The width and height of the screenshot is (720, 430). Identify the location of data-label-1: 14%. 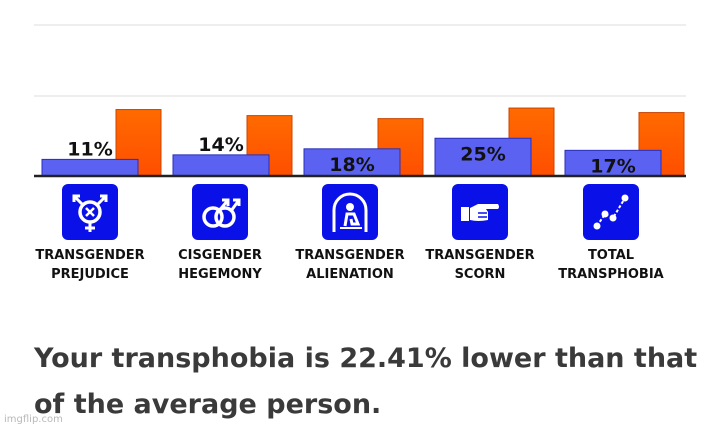
(220, 145).